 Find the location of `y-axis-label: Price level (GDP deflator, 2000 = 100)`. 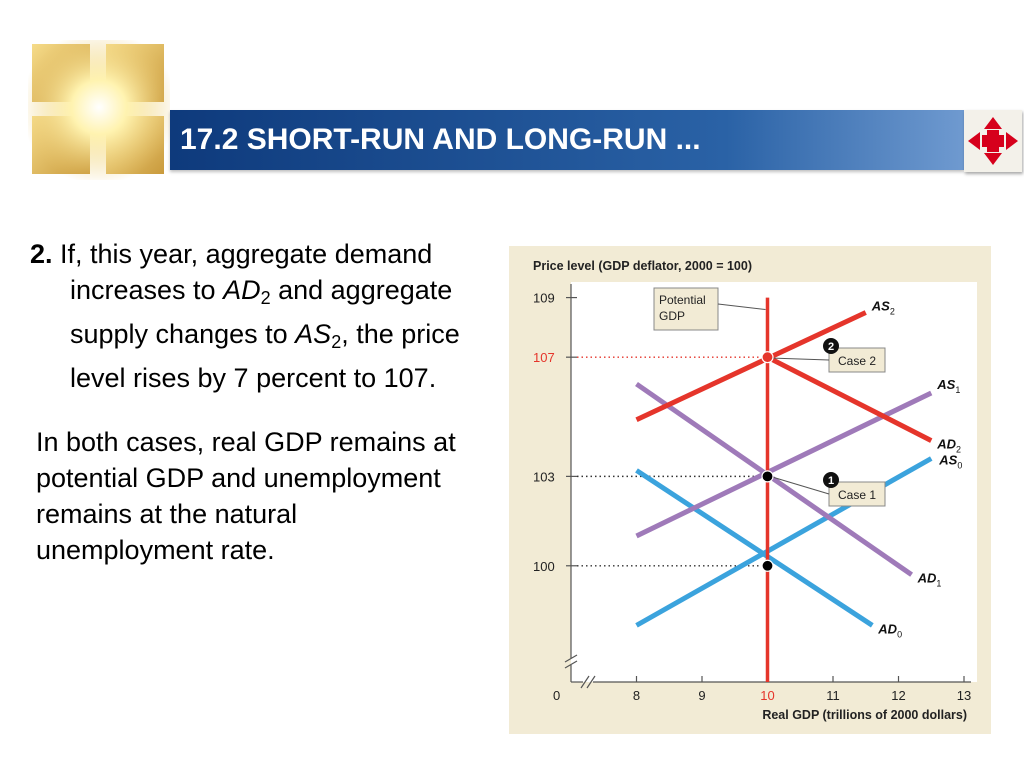

y-axis-label: Price level (GDP deflator, 2000 = 100) is located at coordinates (642, 266).